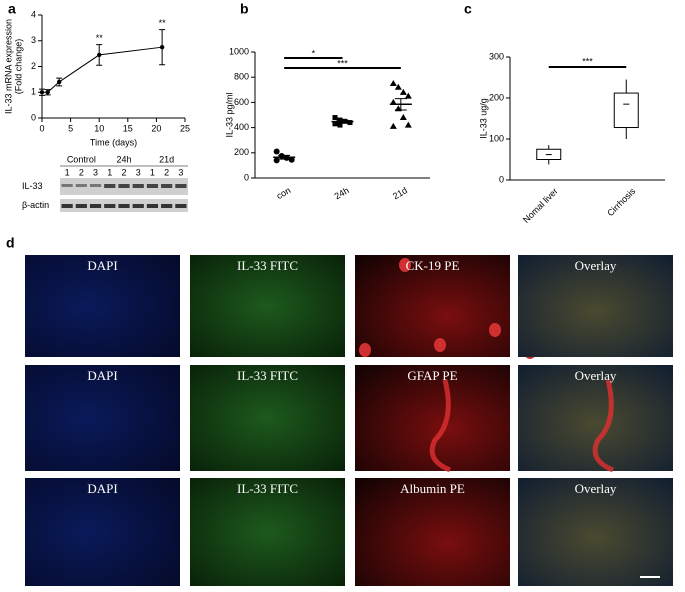  What do you see at coordinates (496, 56) in the screenshot?
I see `y-tick-label: 300` at bounding box center [496, 56].